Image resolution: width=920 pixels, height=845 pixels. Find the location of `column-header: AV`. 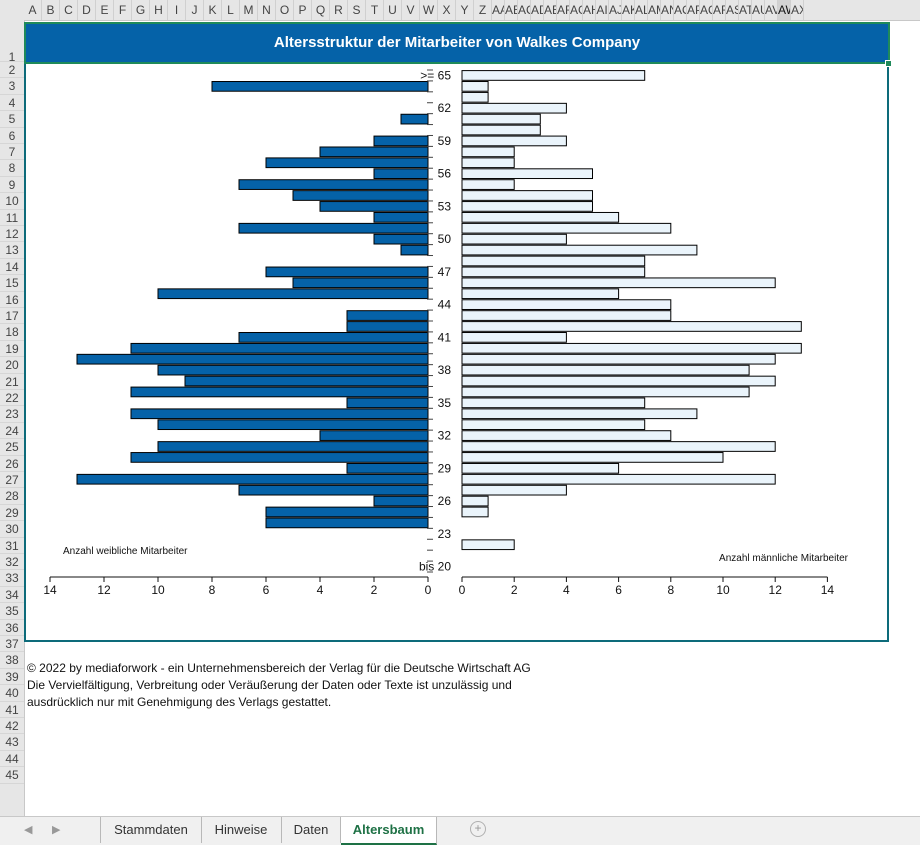

column-header: AV is located at coordinates (771, 10).